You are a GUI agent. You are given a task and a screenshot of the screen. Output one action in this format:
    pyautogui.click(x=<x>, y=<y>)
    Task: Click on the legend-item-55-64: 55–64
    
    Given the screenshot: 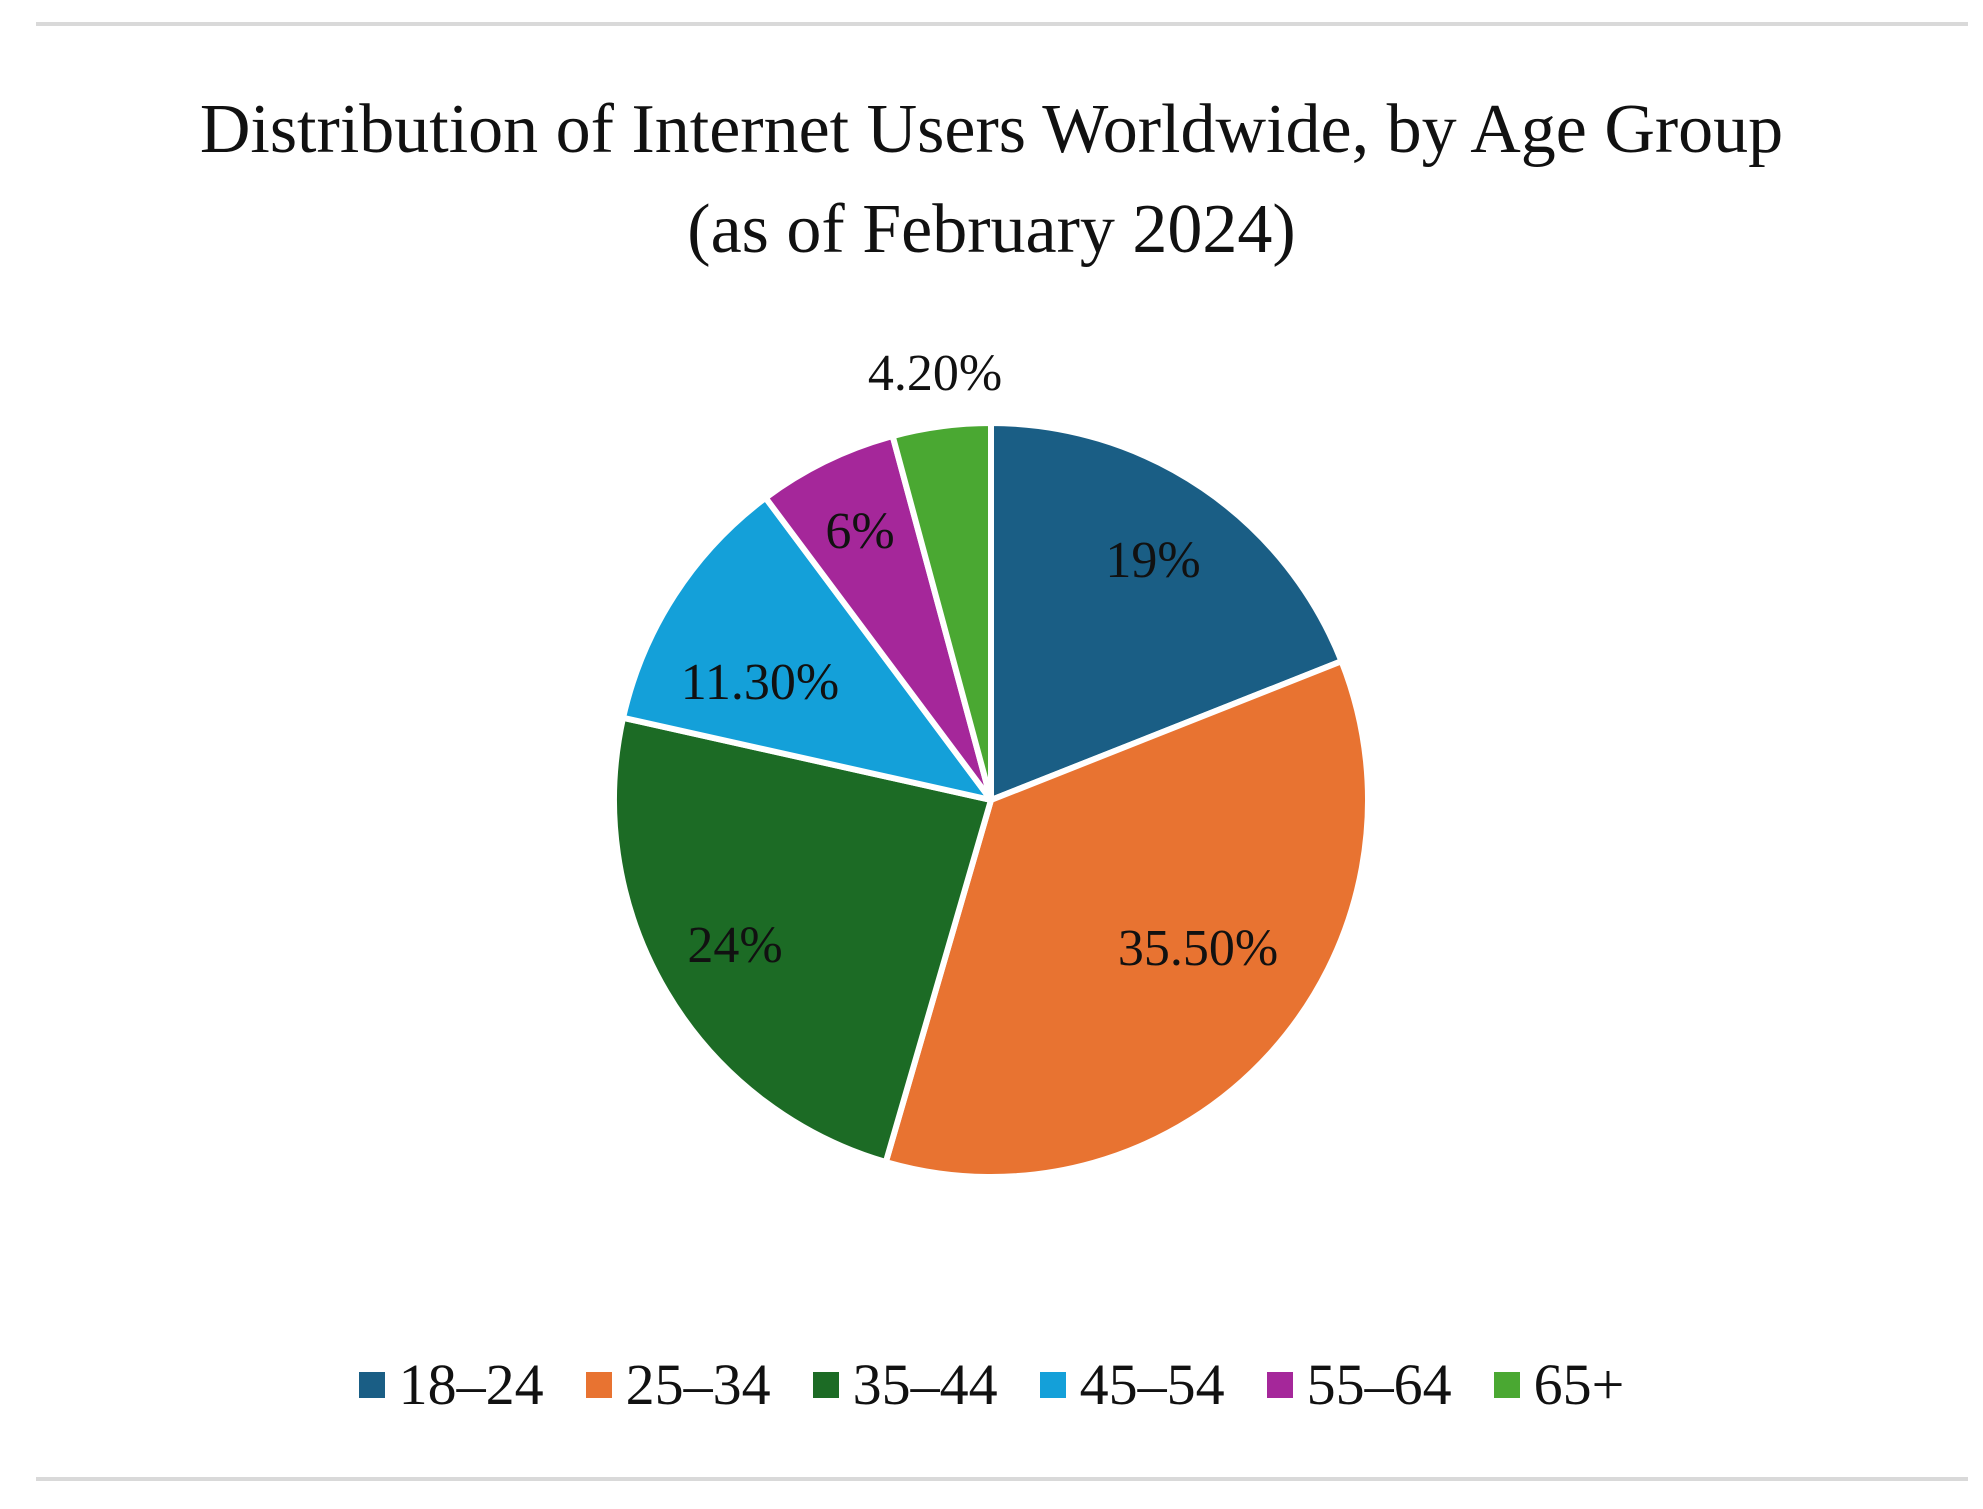 What is the action you would take?
    pyautogui.click(x=1359, y=1385)
    